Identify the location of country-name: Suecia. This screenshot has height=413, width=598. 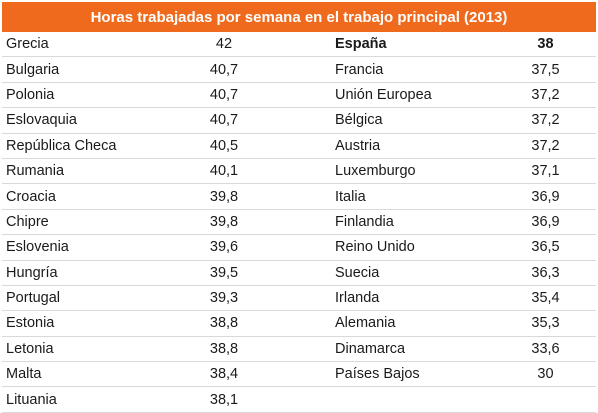
(413, 273).